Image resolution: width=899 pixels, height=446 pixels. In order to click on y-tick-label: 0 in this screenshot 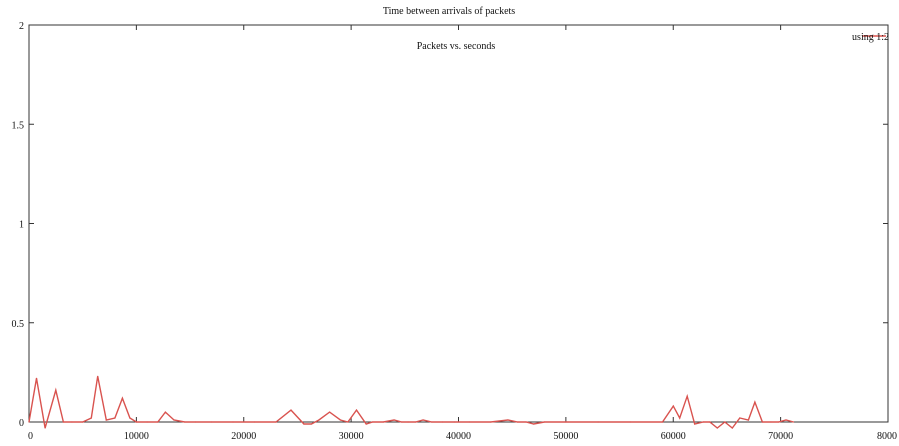, I will do `click(21, 423)`.